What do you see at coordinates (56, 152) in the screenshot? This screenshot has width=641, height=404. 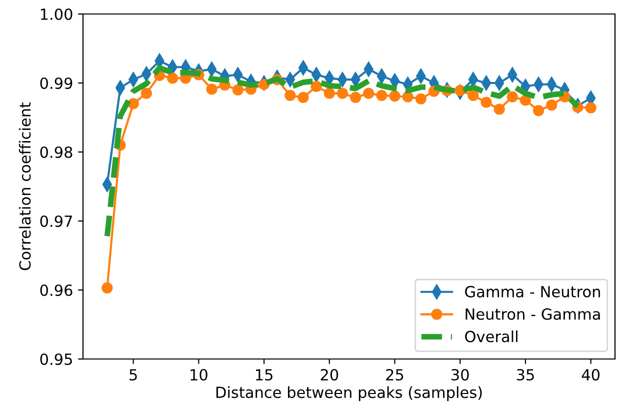 I see `y-tick-label: 0.98` at bounding box center [56, 152].